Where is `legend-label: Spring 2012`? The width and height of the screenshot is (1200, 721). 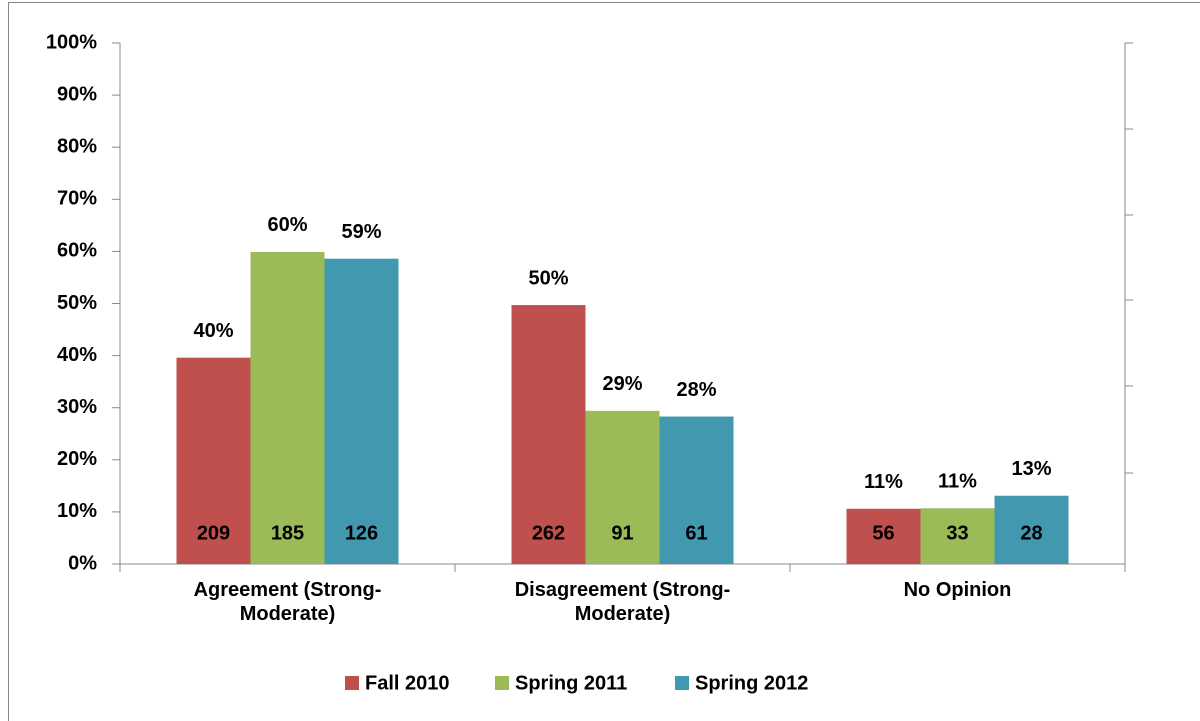
legend-label: Spring 2012 is located at coordinates (751, 683).